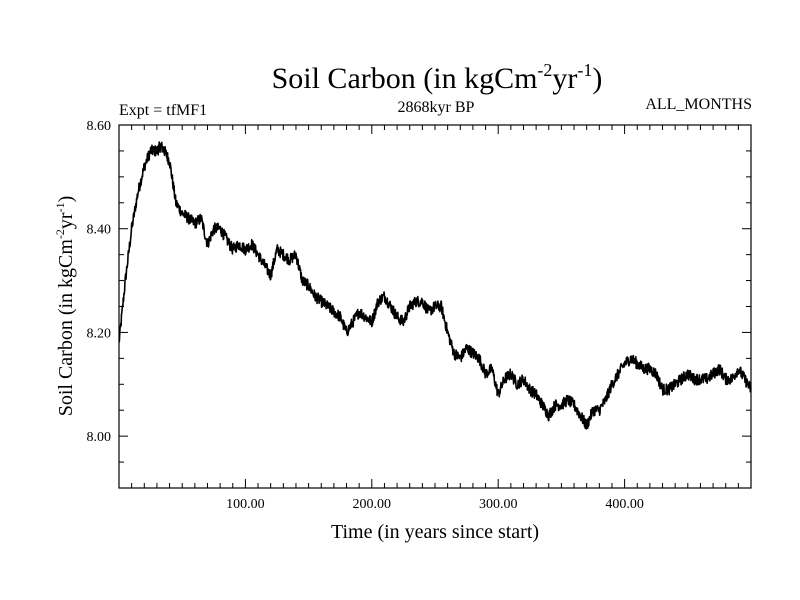  I want to click on y-tick-label: 8.60, so click(99, 126).